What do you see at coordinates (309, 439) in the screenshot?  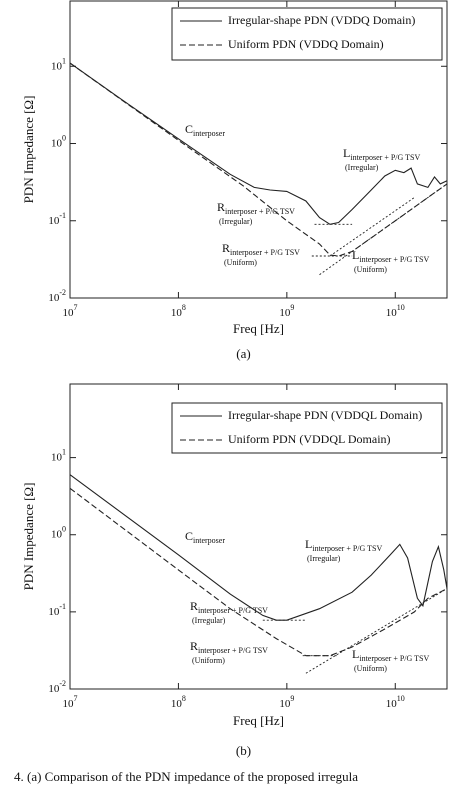 I see `legend-label: Uniform PDN (VDDQL Domain)` at bounding box center [309, 439].